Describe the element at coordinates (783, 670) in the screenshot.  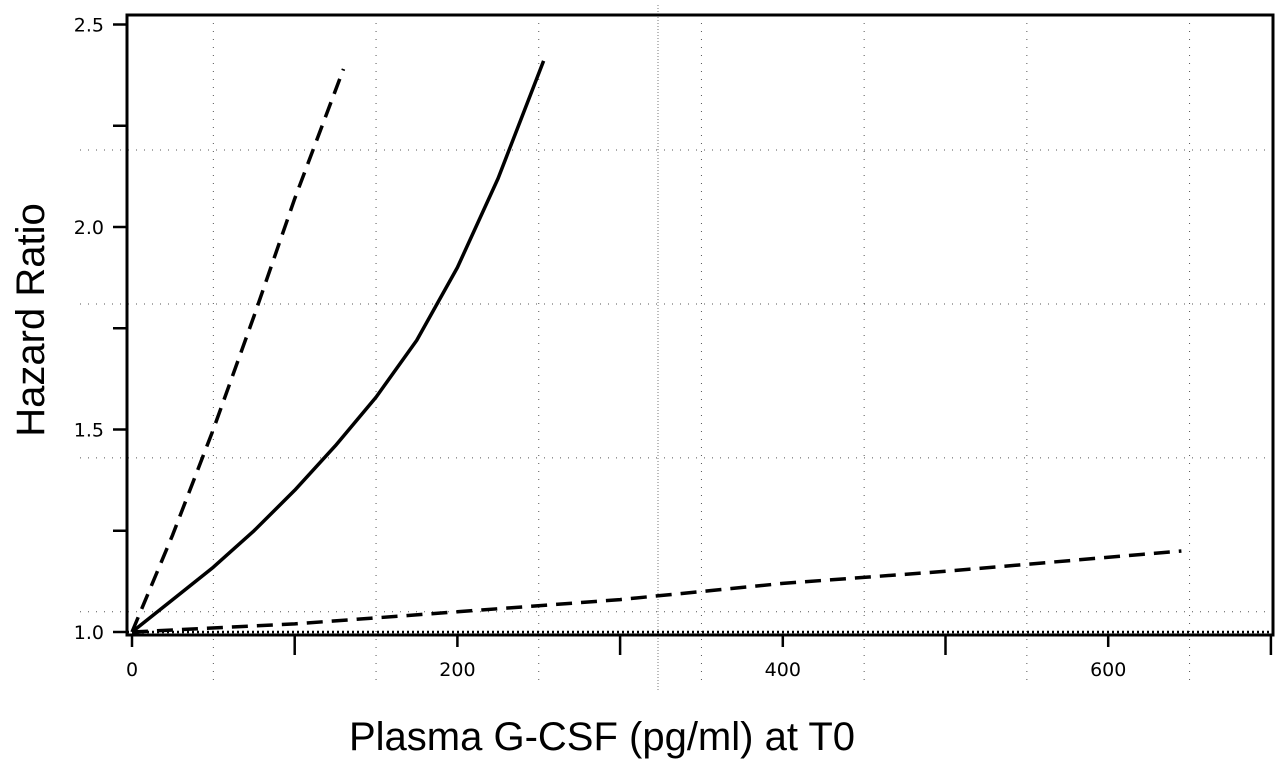
I see `x-tick-label: 400` at that location.